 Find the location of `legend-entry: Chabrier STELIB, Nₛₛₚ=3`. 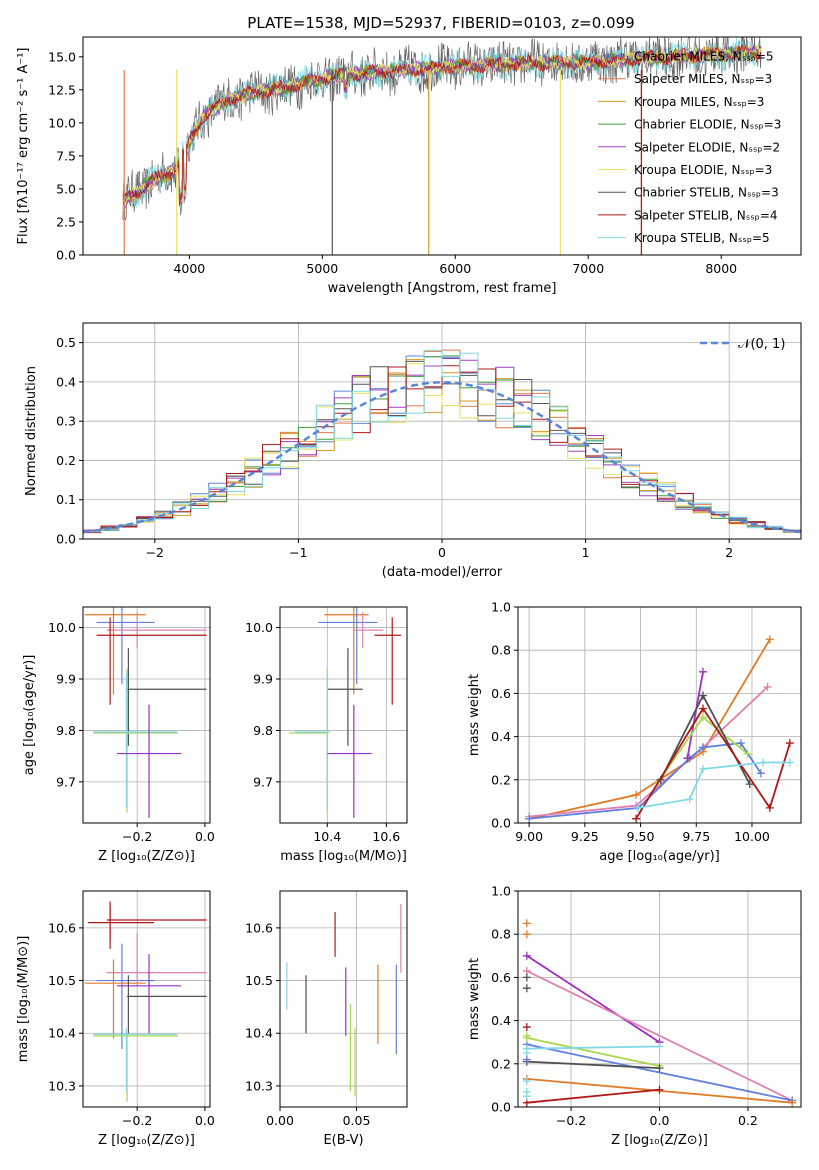

legend-entry: Chabrier STELIB, Nₛₛₚ=3 is located at coordinates (706, 193).